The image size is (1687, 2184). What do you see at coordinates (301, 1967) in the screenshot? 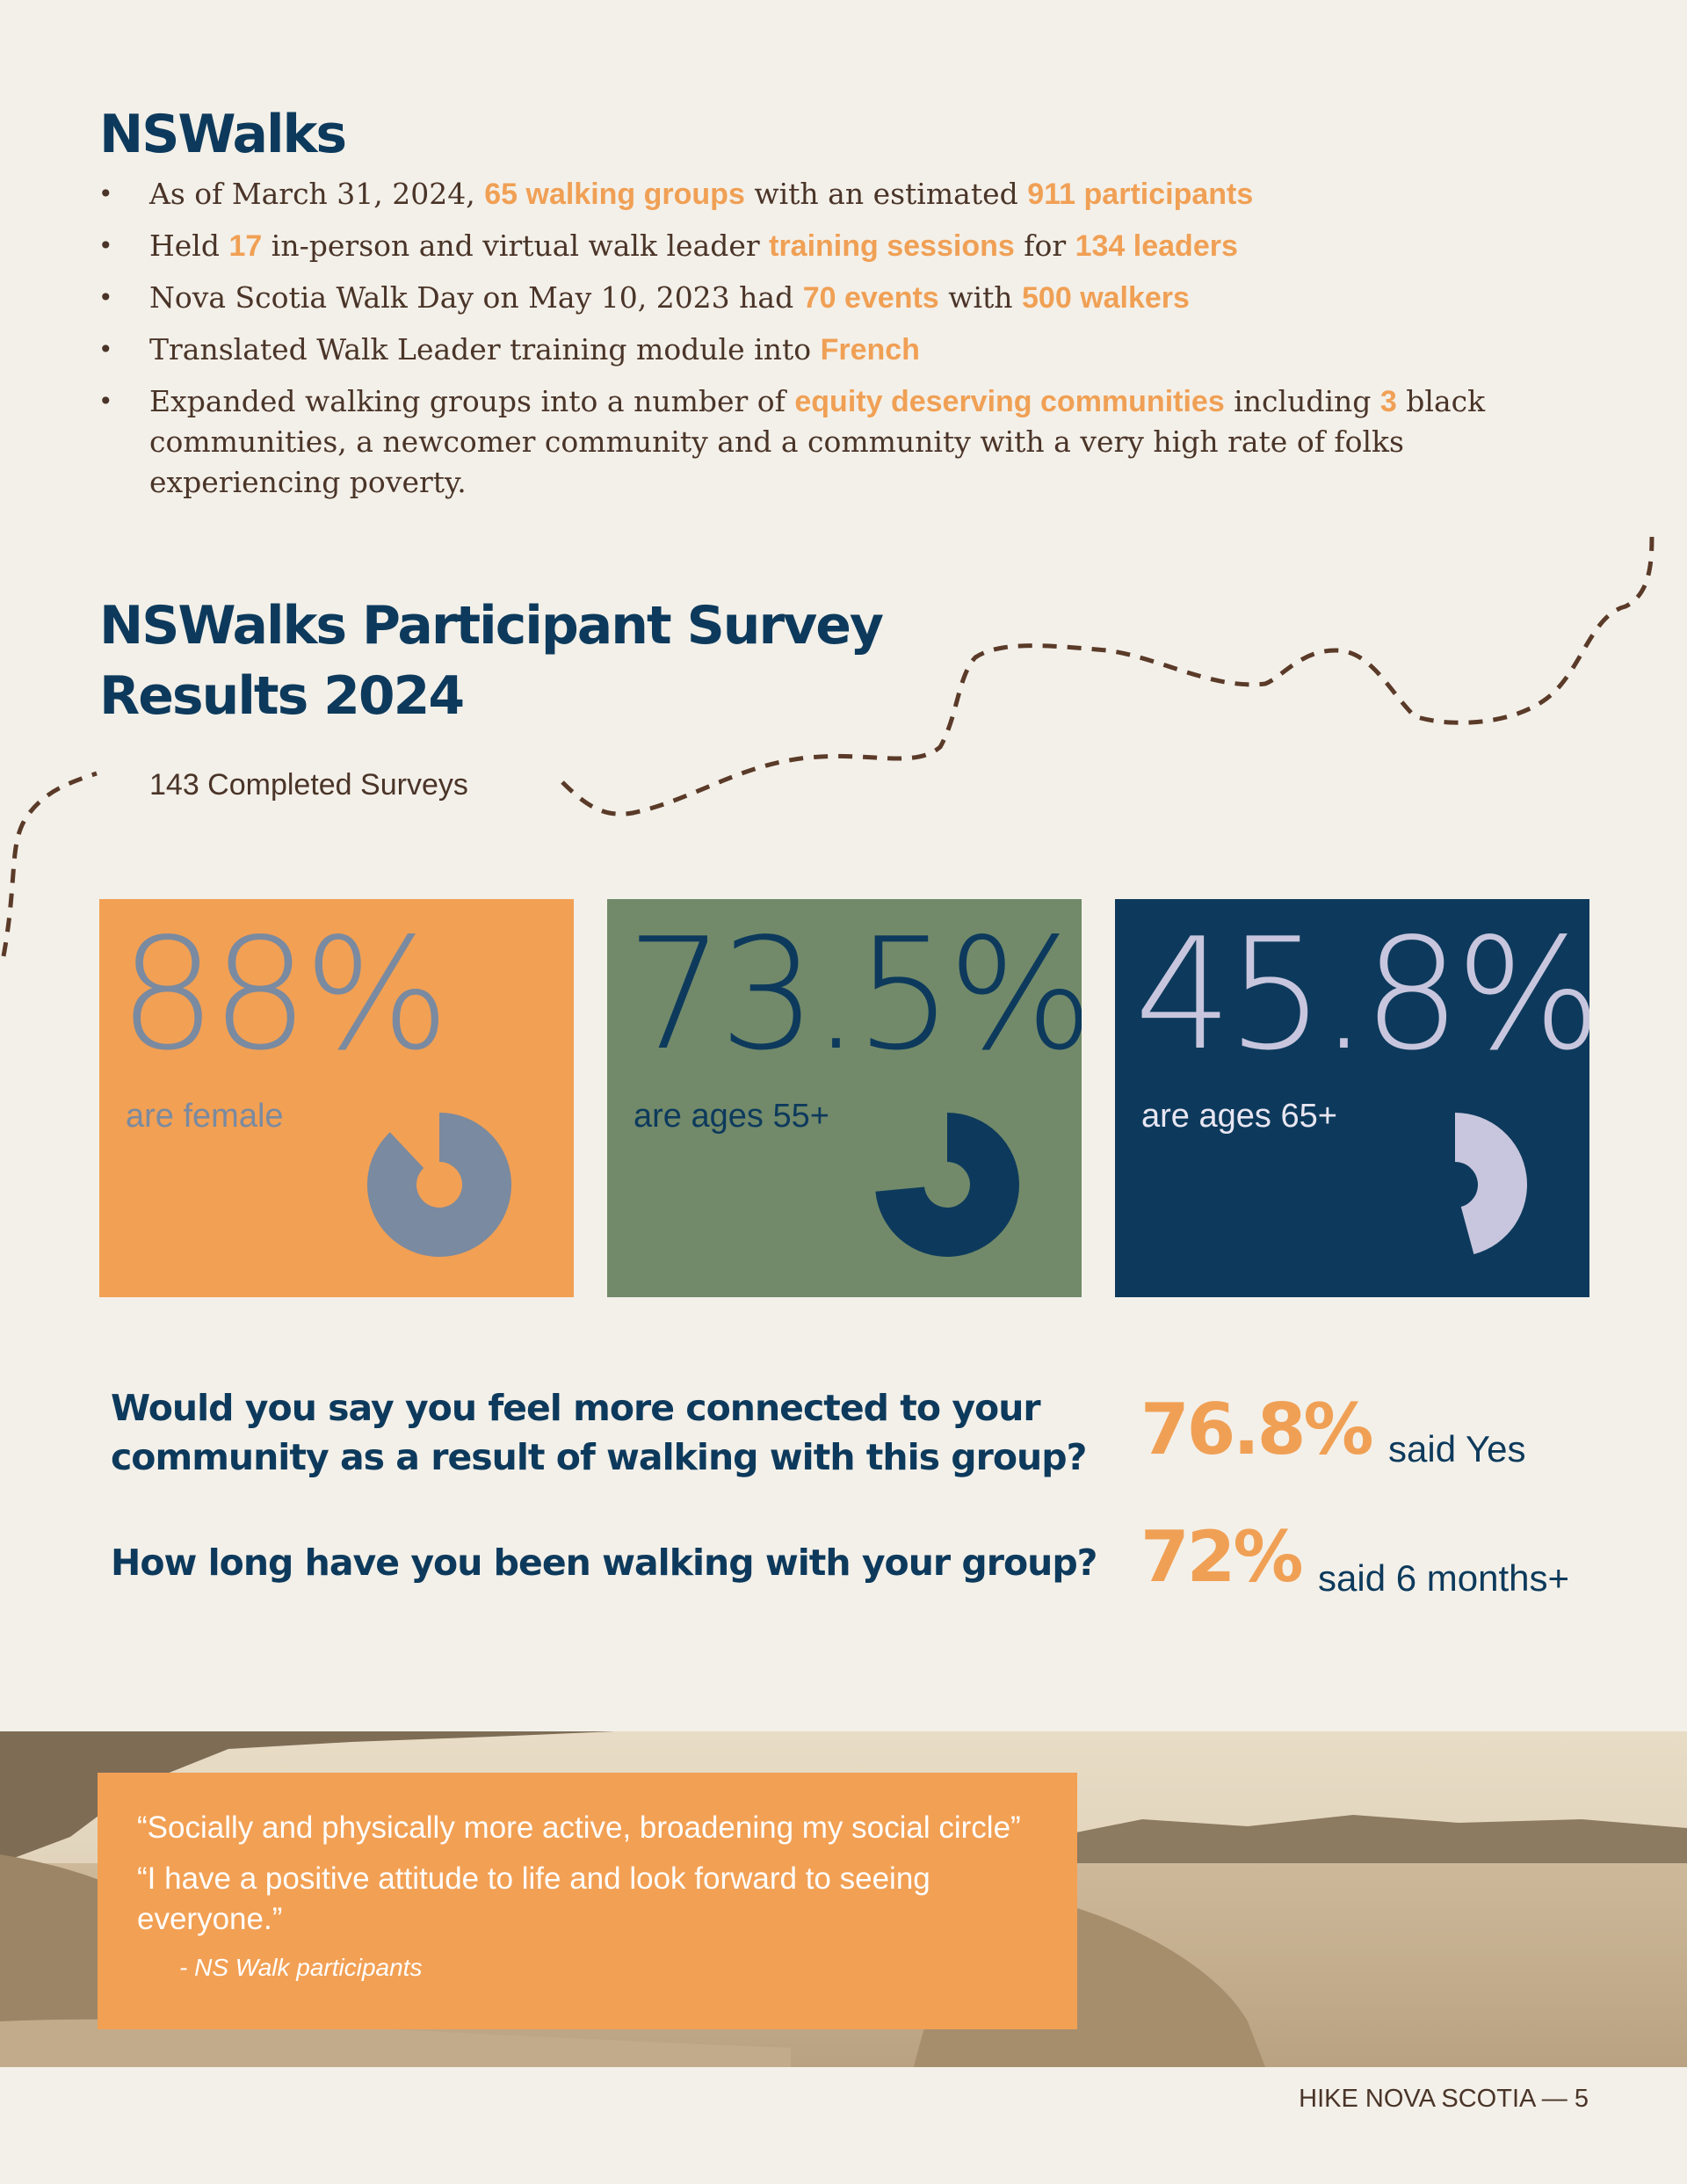
I see `quote-signature: - NS Walk participants` at bounding box center [301, 1967].